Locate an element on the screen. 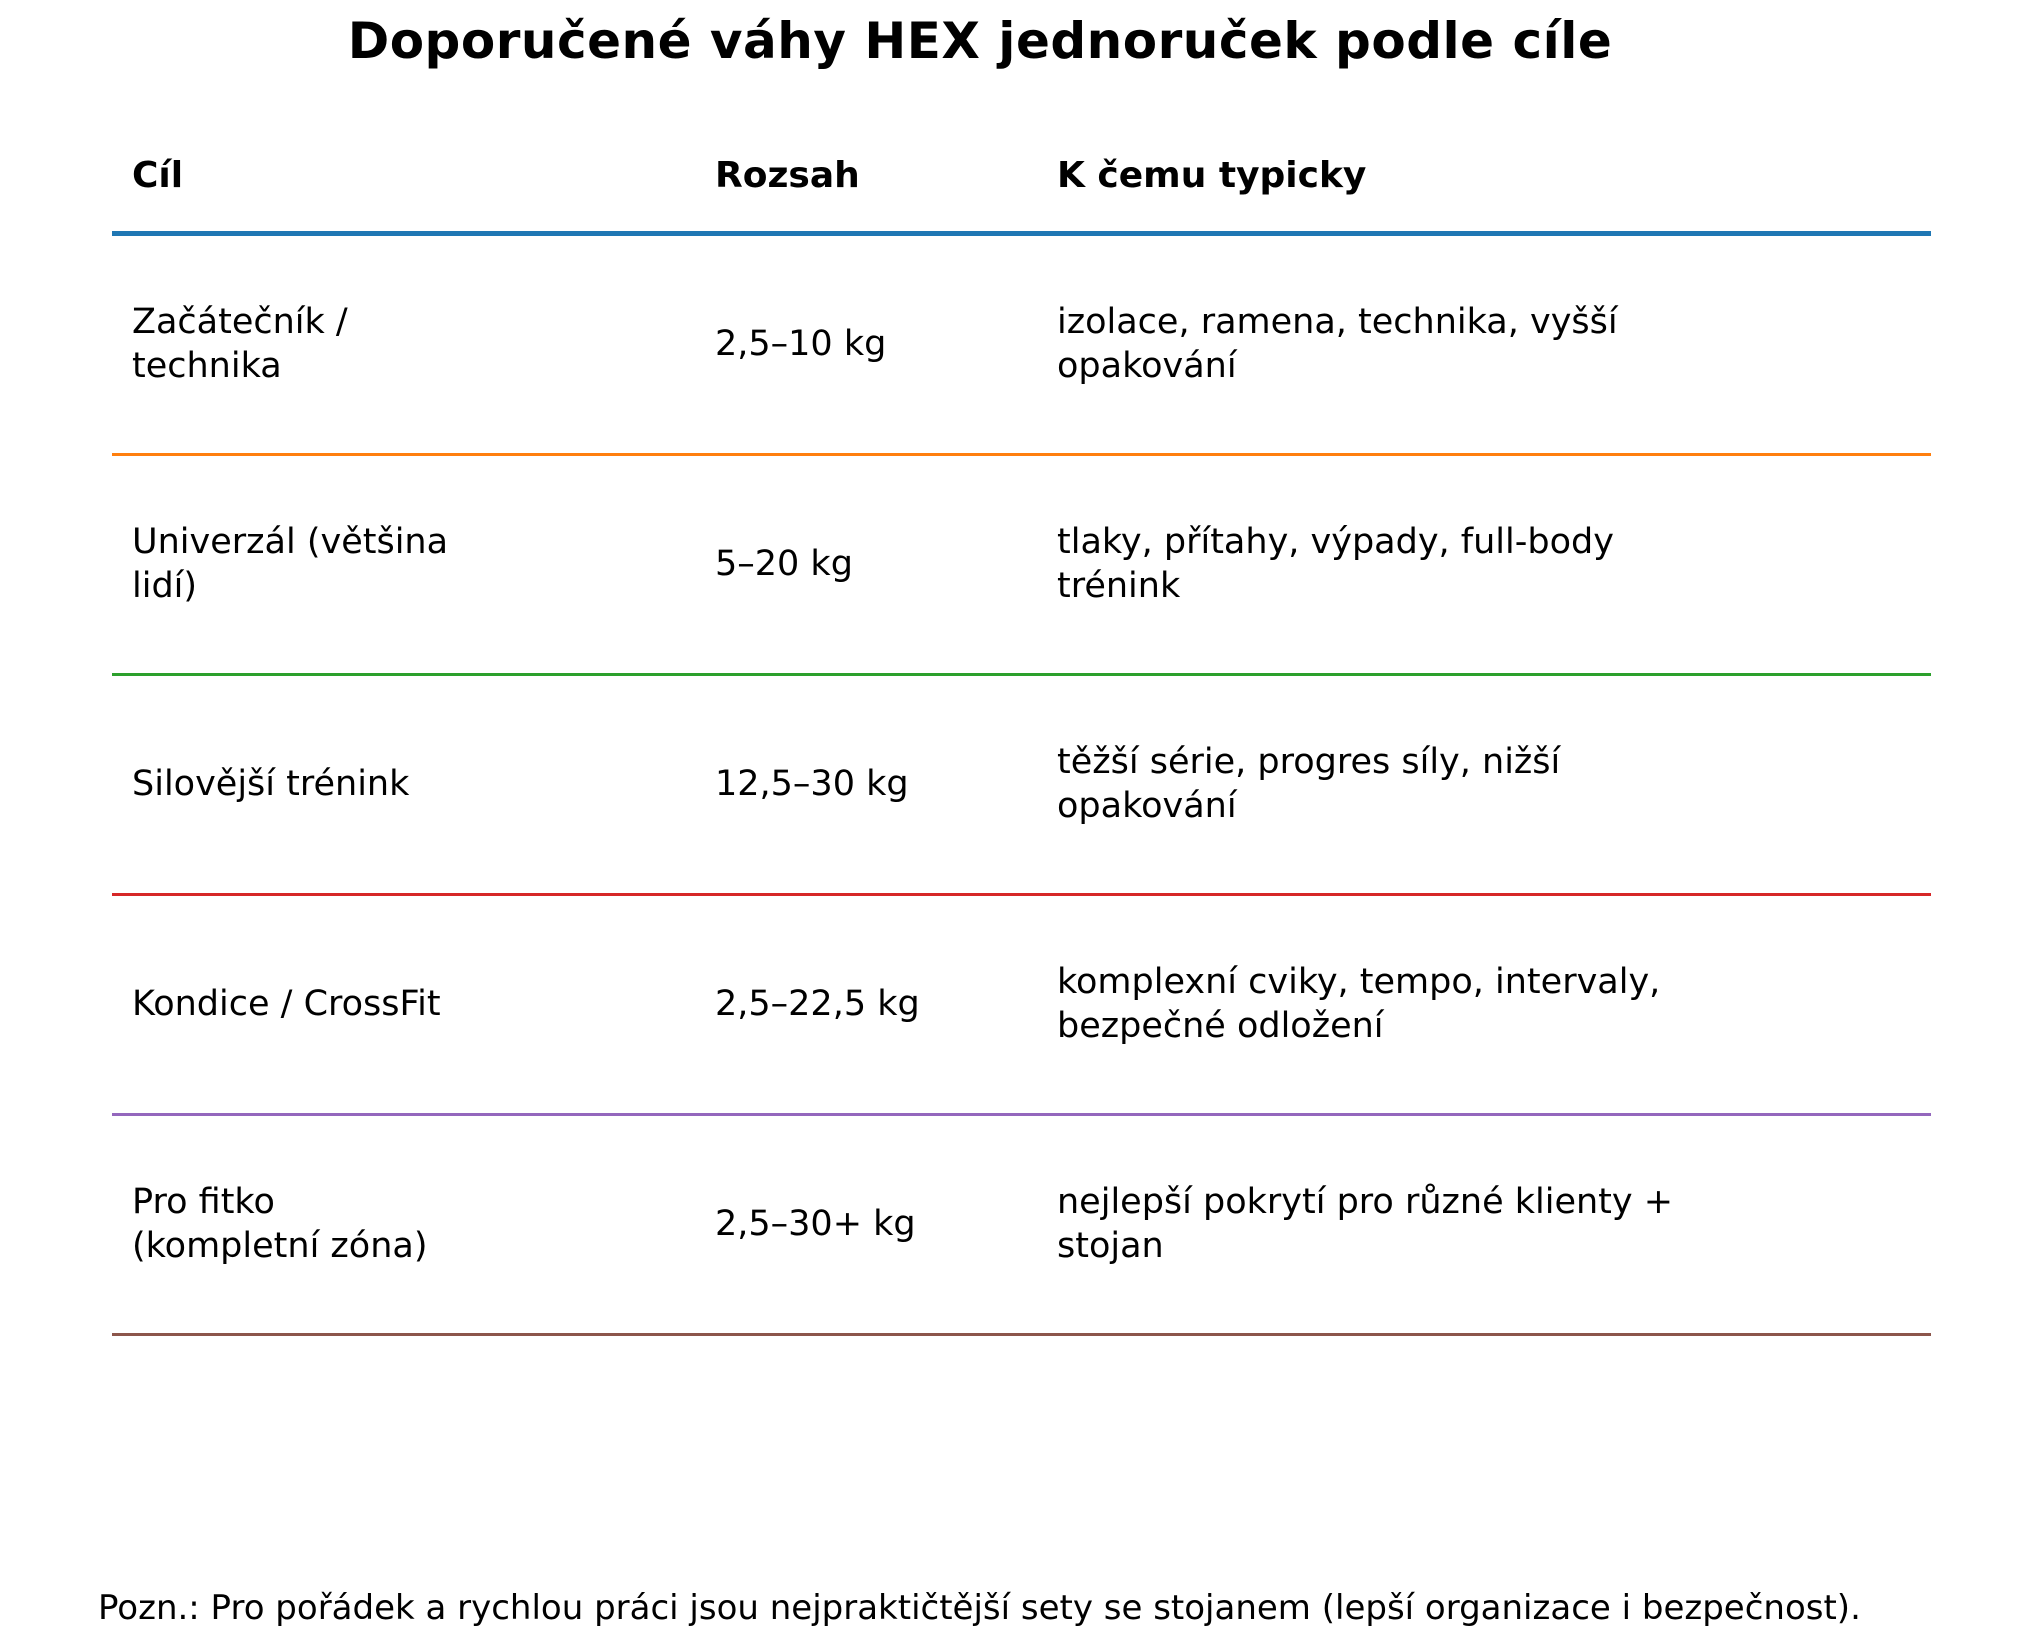  range-cell: 2,5–30+ kg is located at coordinates (815, 1223).